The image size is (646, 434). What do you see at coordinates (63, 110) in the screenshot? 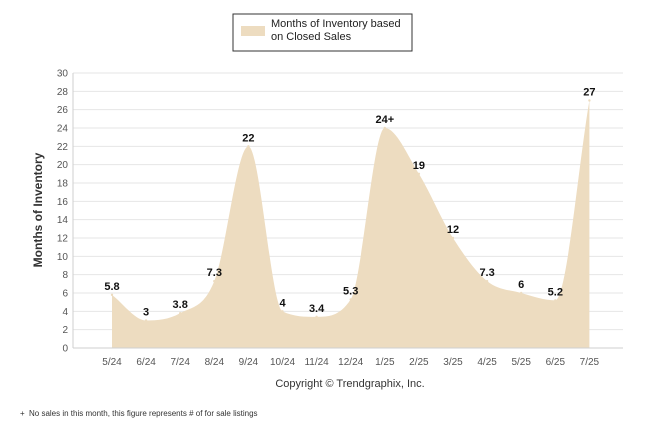
I see `y-tick-label: 26` at bounding box center [63, 110].